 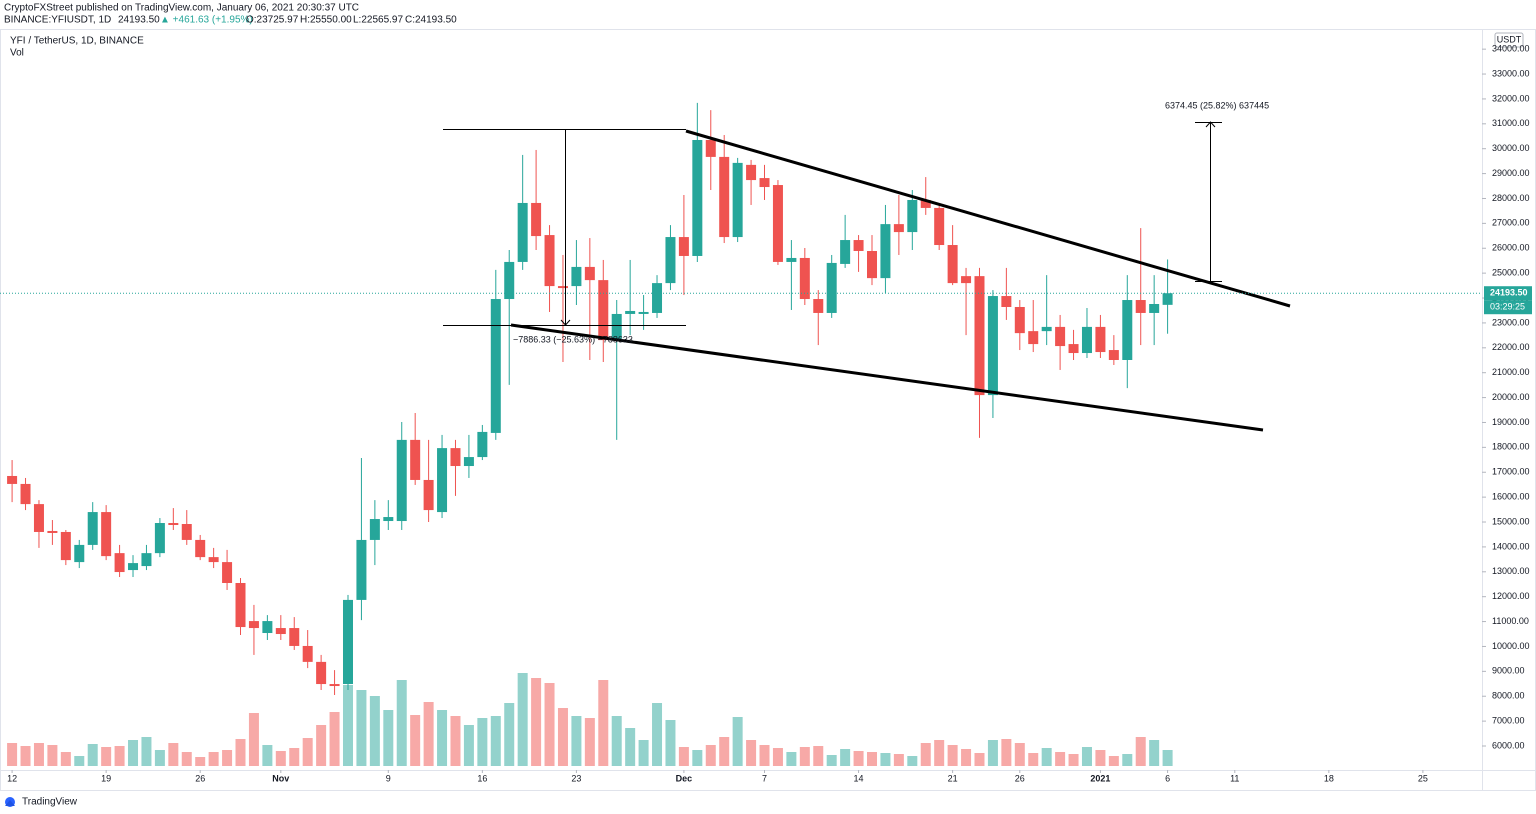 What do you see at coordinates (1511, 198) in the screenshot?
I see `y-tick-label: 28000.00` at bounding box center [1511, 198].